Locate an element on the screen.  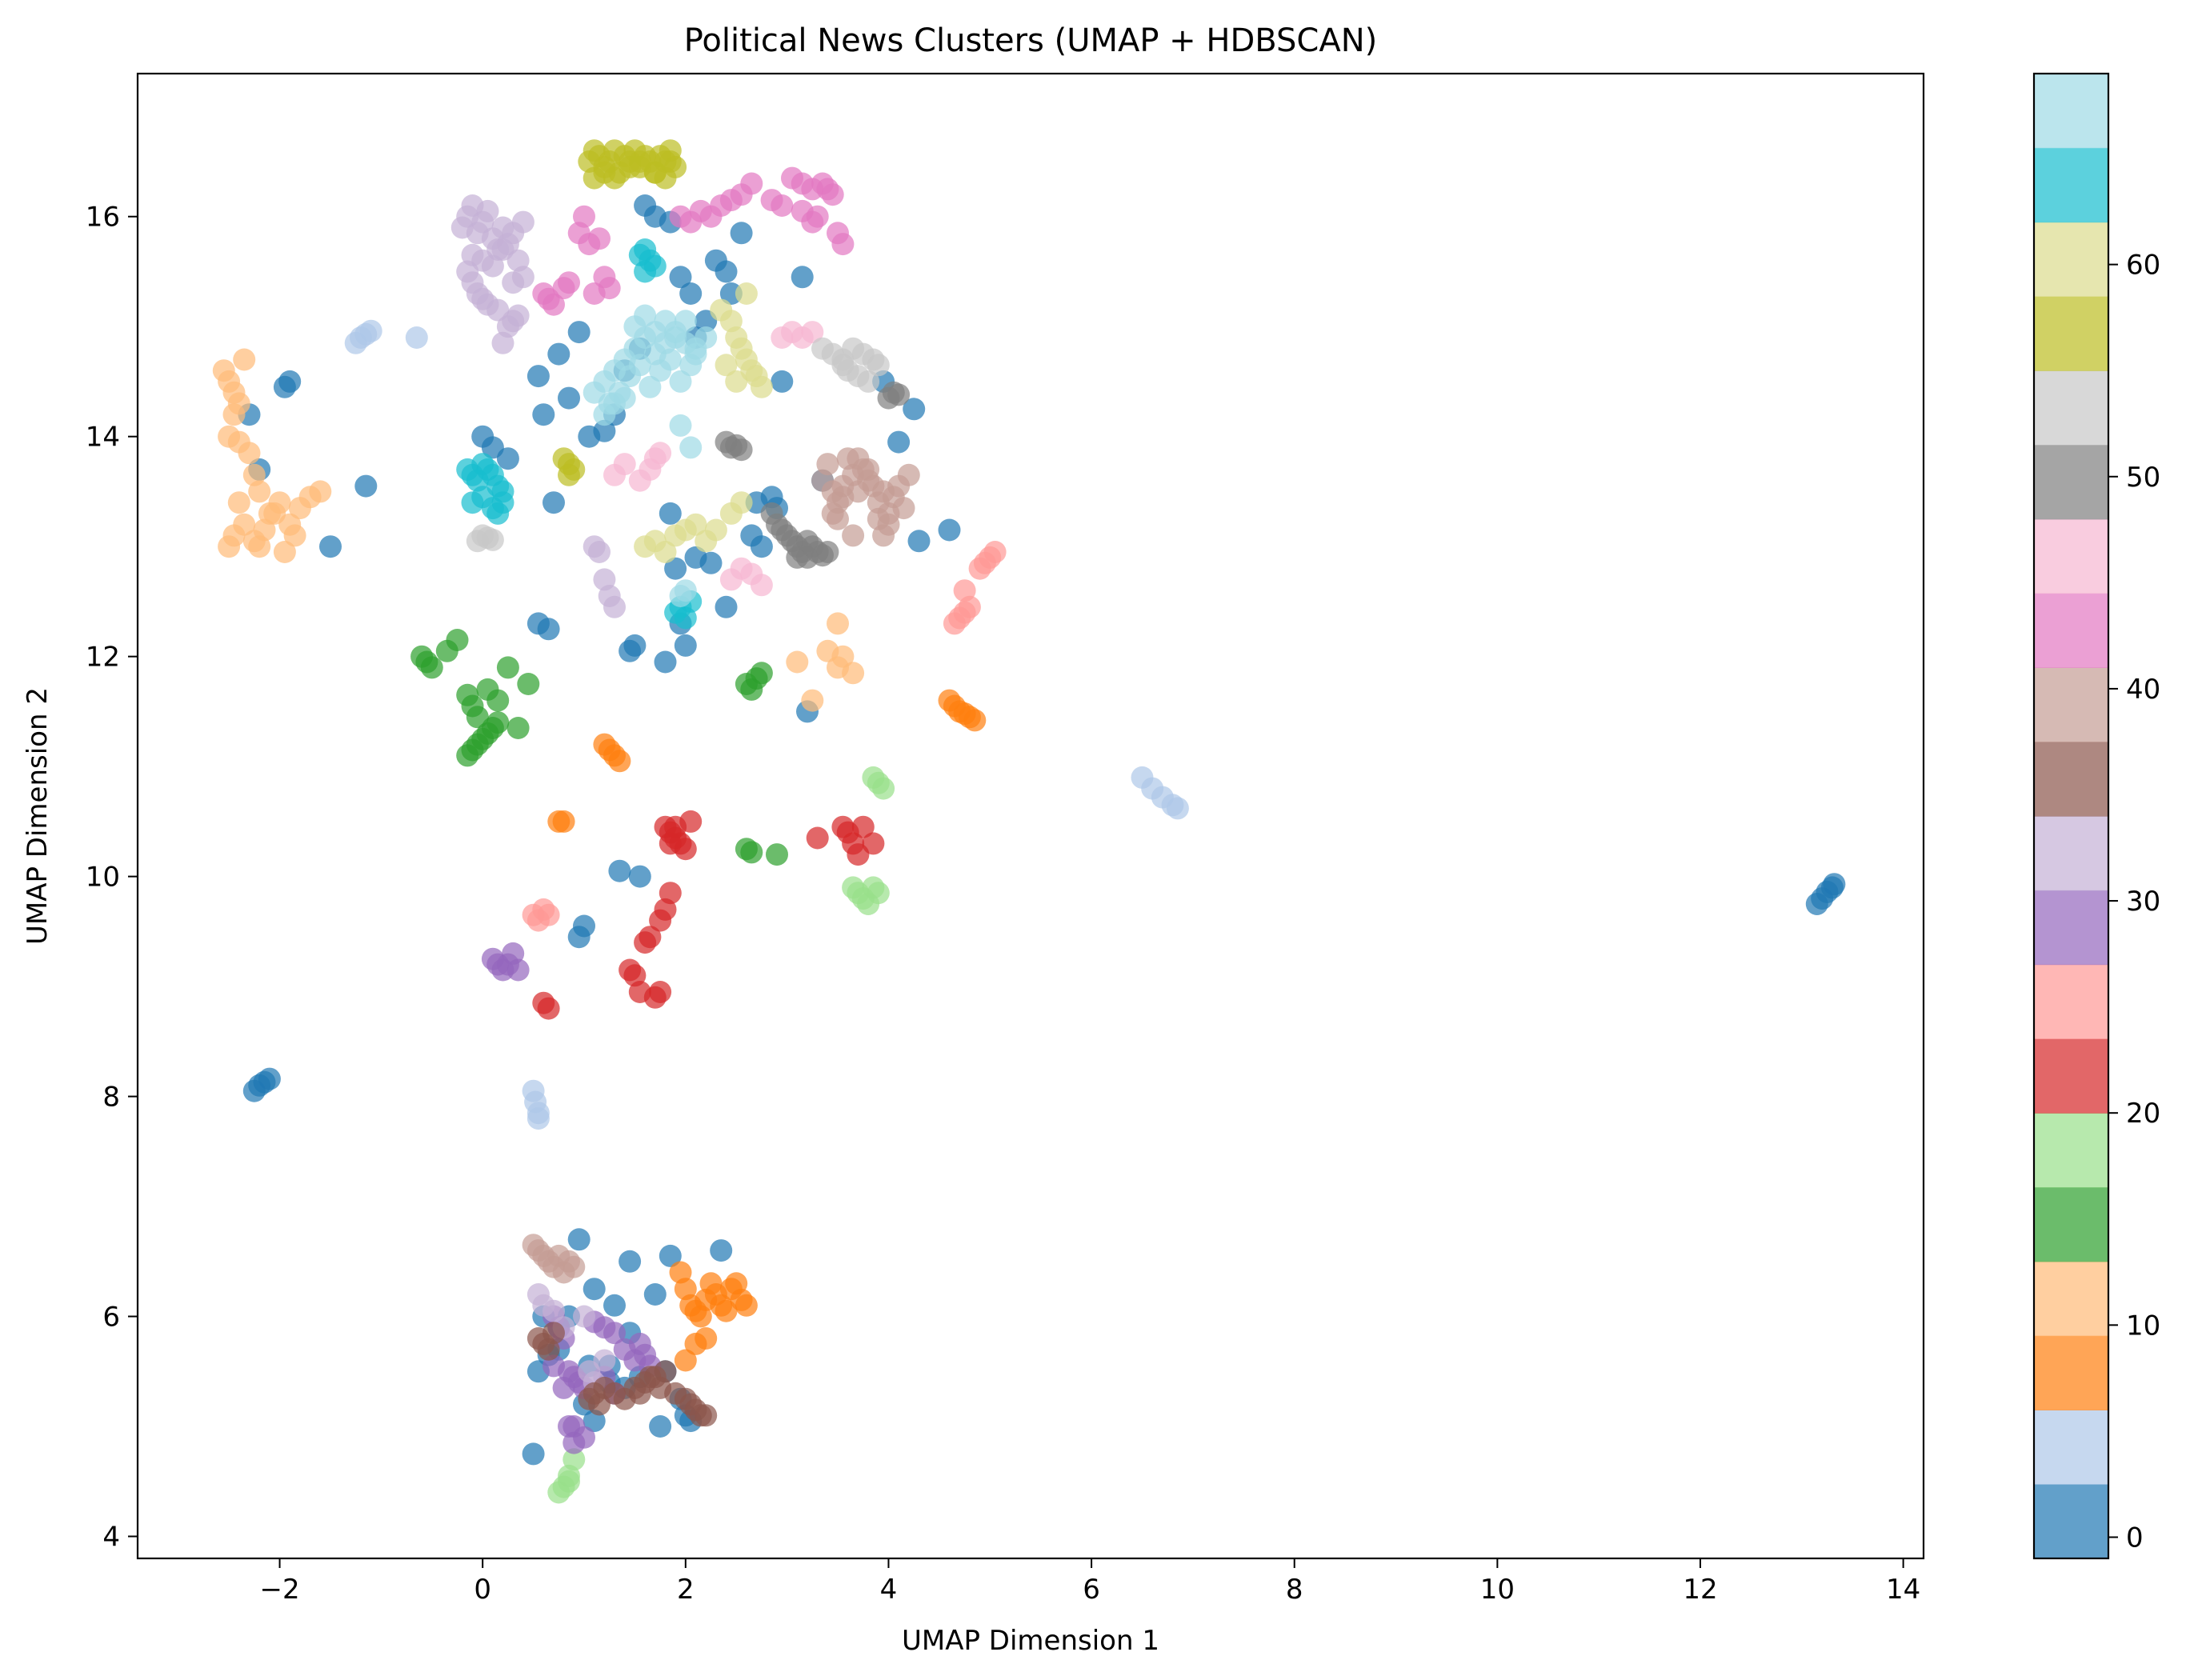
x-tick-label: 0 is located at coordinates (482, 1590).